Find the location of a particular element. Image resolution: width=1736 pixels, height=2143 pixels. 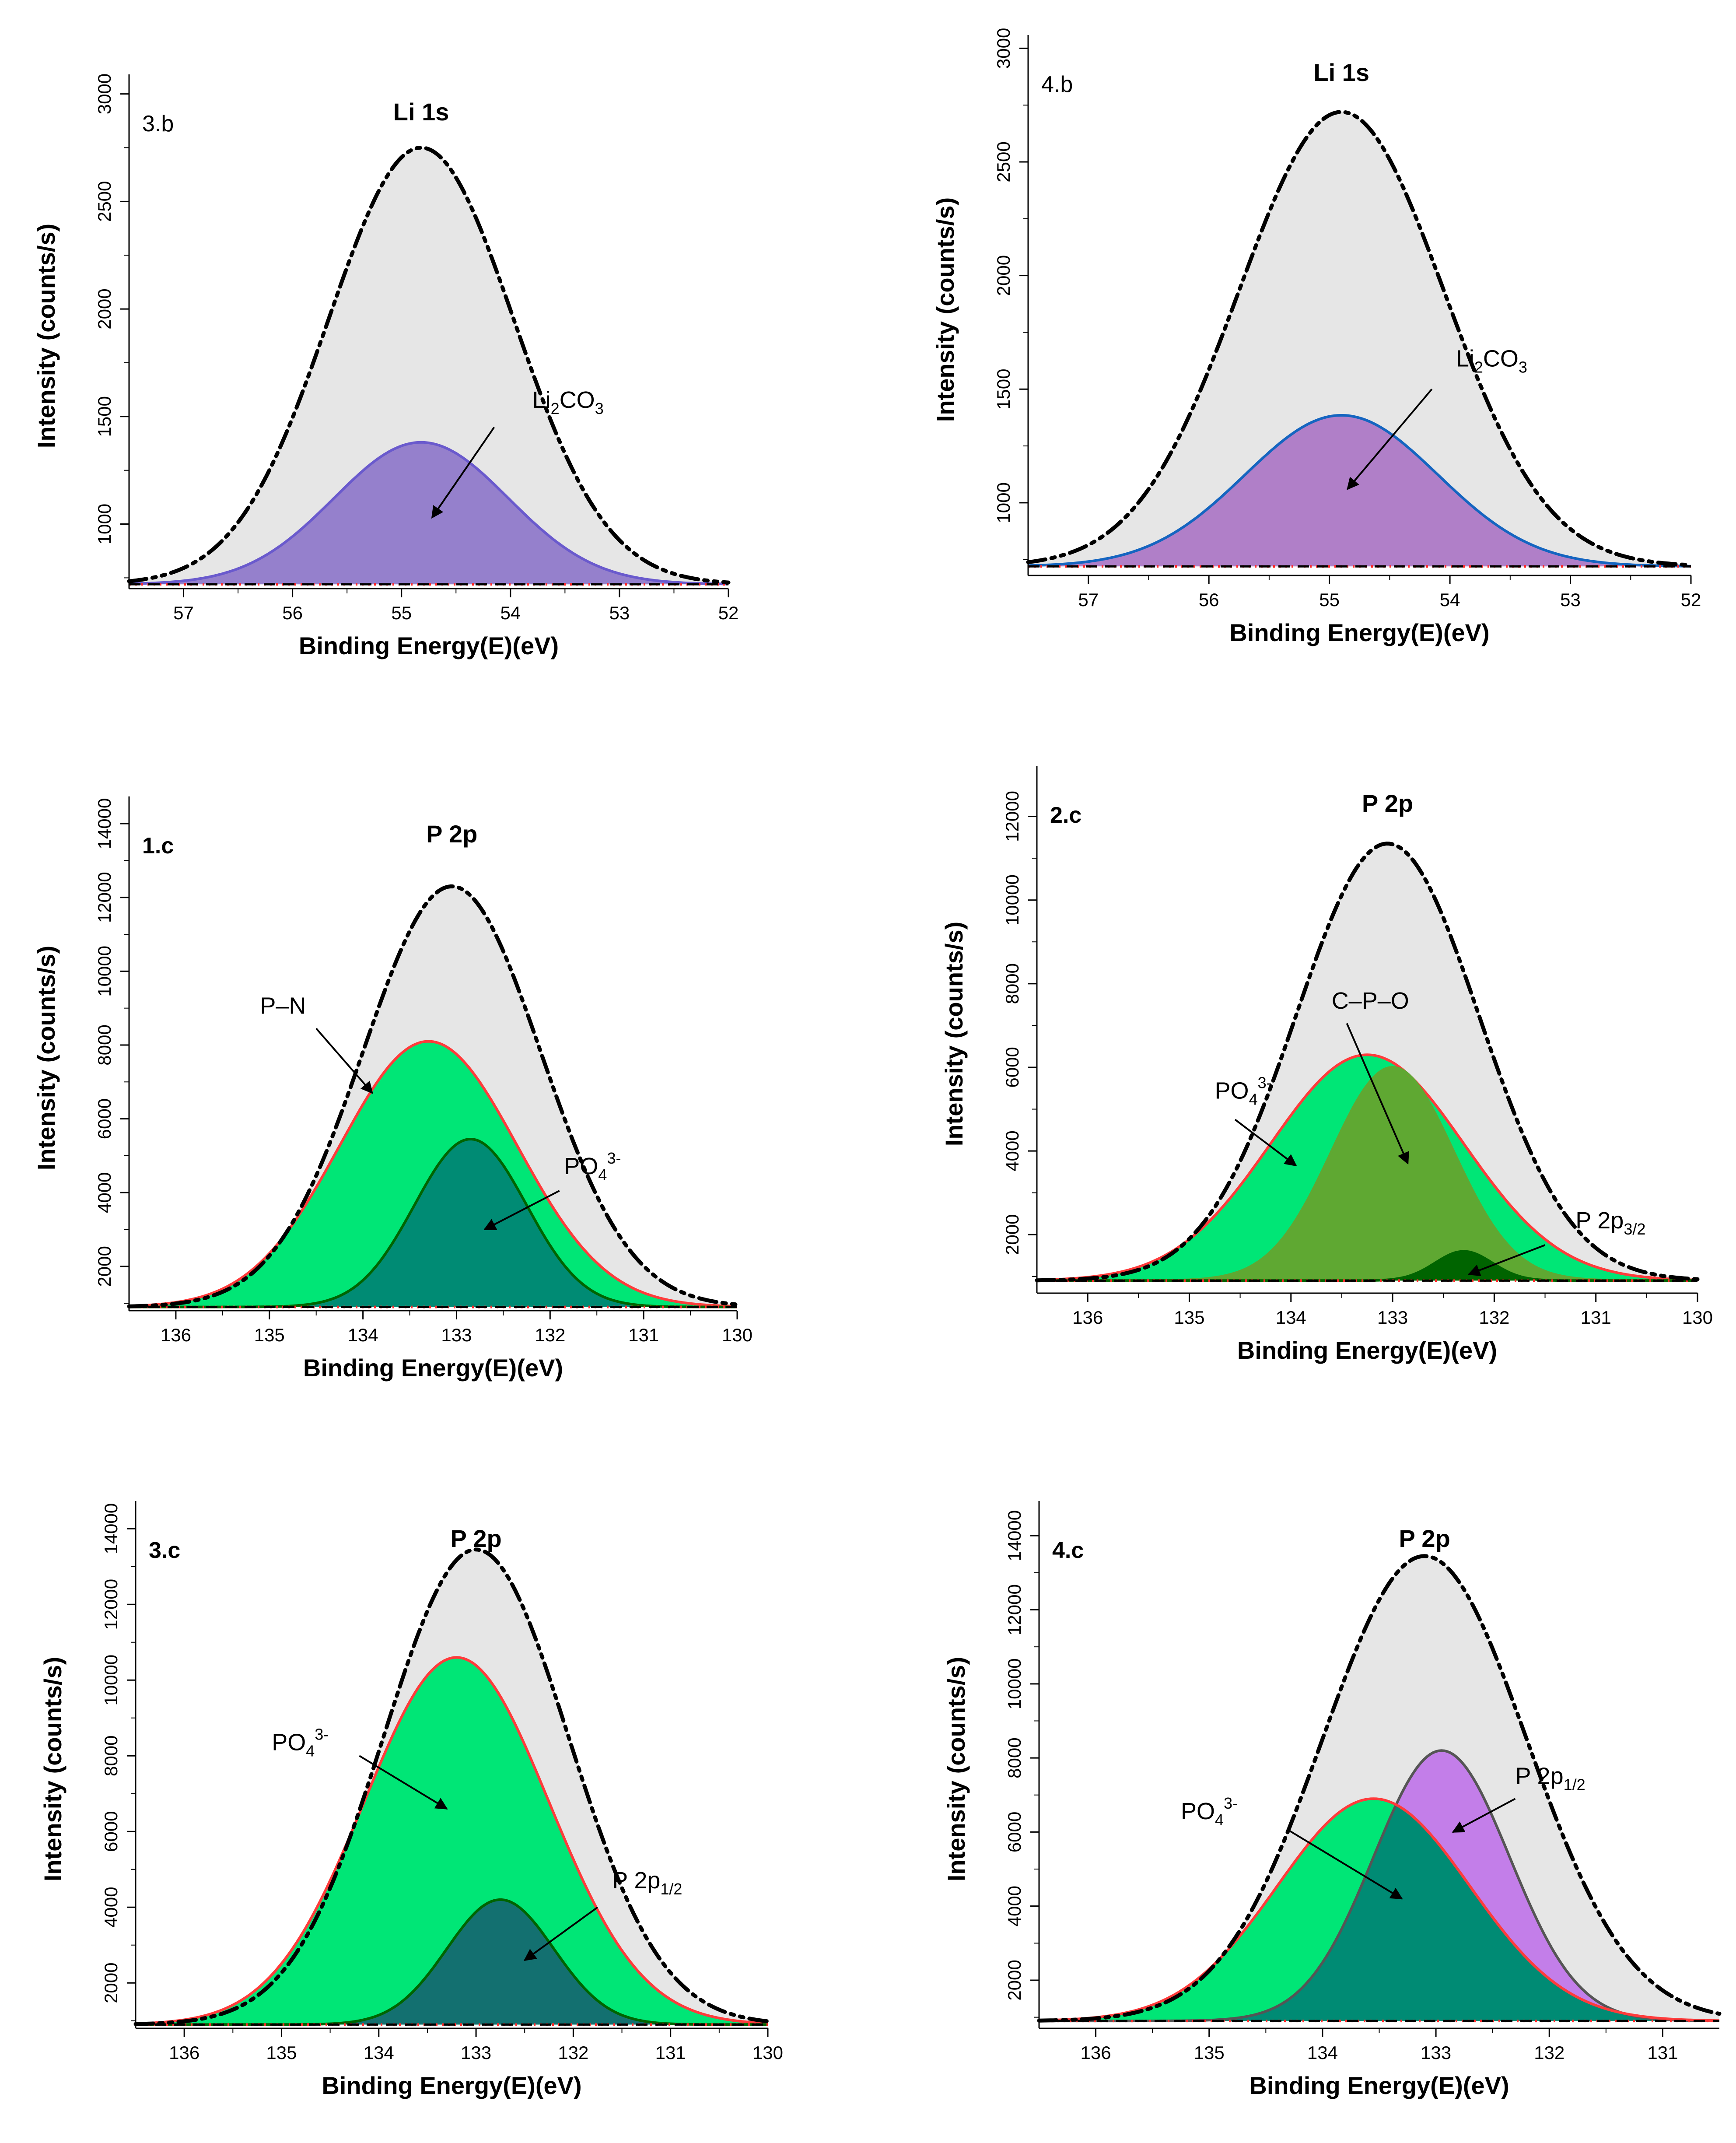

x-tick-label: 55 is located at coordinates (1329, 599).